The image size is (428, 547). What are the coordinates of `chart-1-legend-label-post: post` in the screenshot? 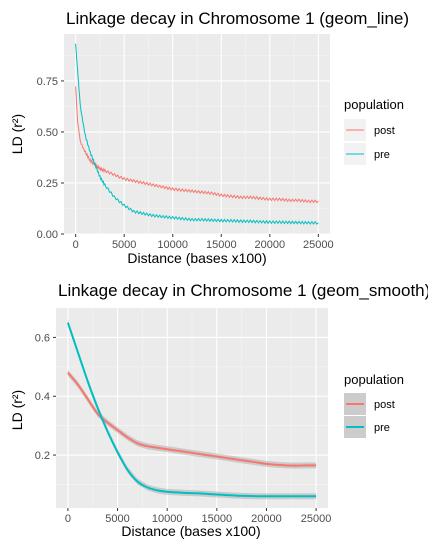 It's located at (384, 131).